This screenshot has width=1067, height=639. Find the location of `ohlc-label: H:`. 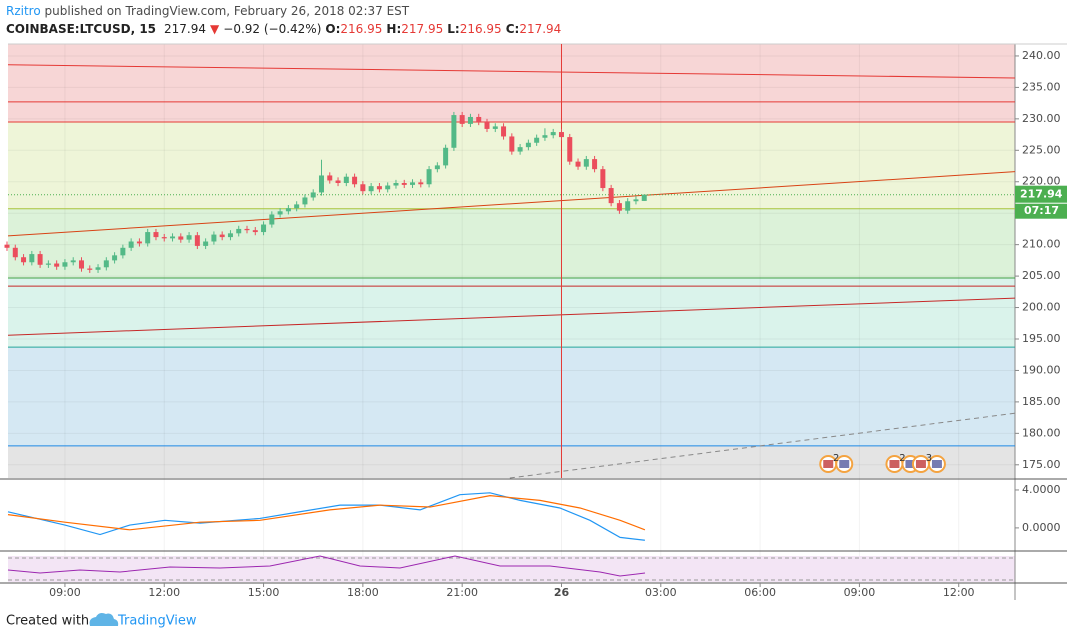

ohlc-label: H: is located at coordinates (393, 29).